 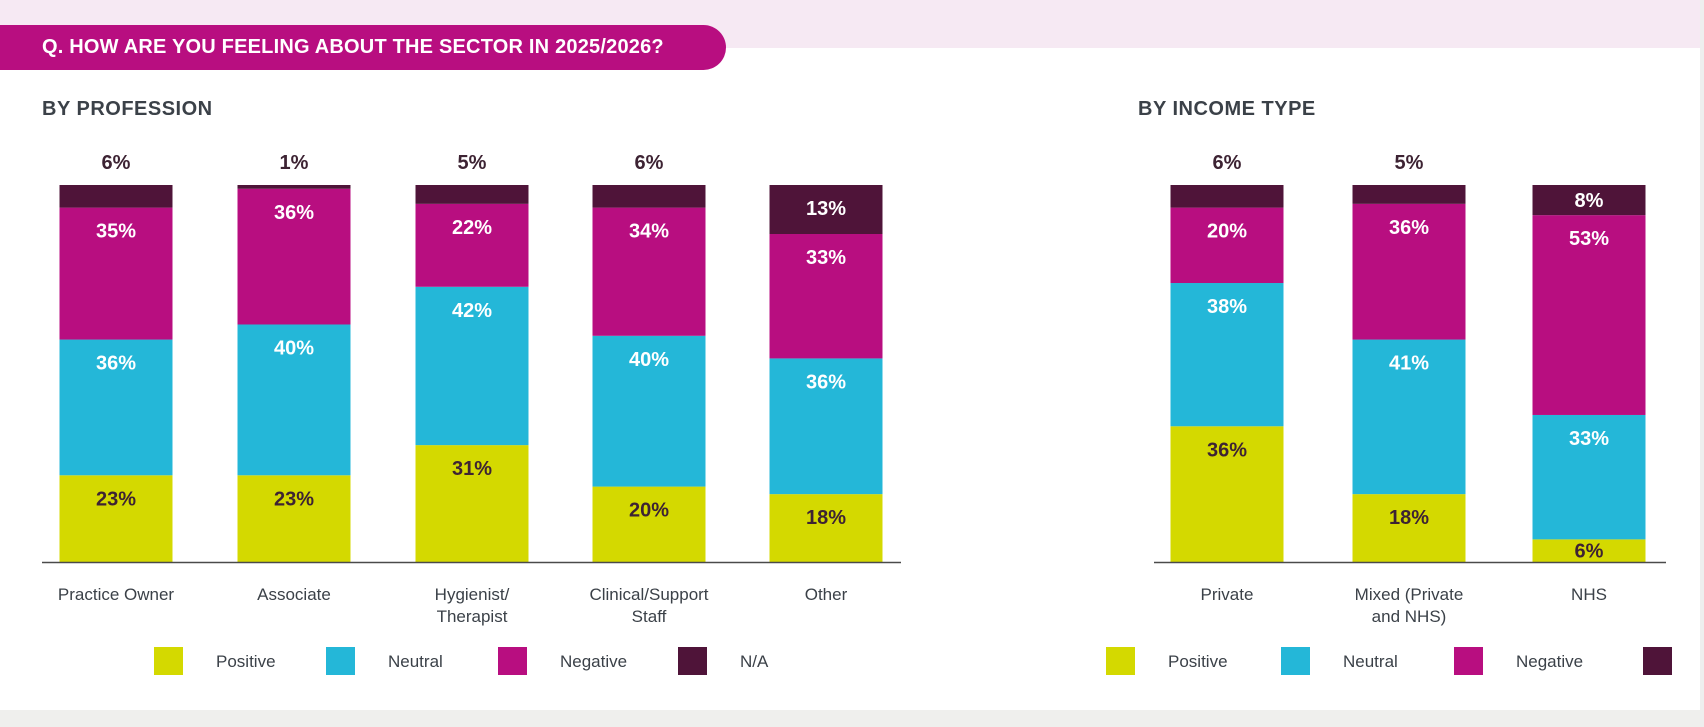 What do you see at coordinates (1409, 364) in the screenshot?
I see `data-label-neutral-c1-1: 41%` at bounding box center [1409, 364].